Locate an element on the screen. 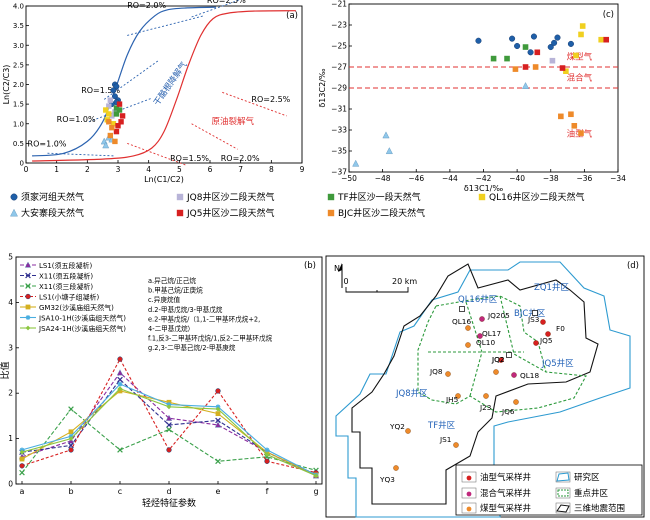 The width and height of the screenshot is (650, 520). well-label: QL10 is located at coordinates (485, 342).